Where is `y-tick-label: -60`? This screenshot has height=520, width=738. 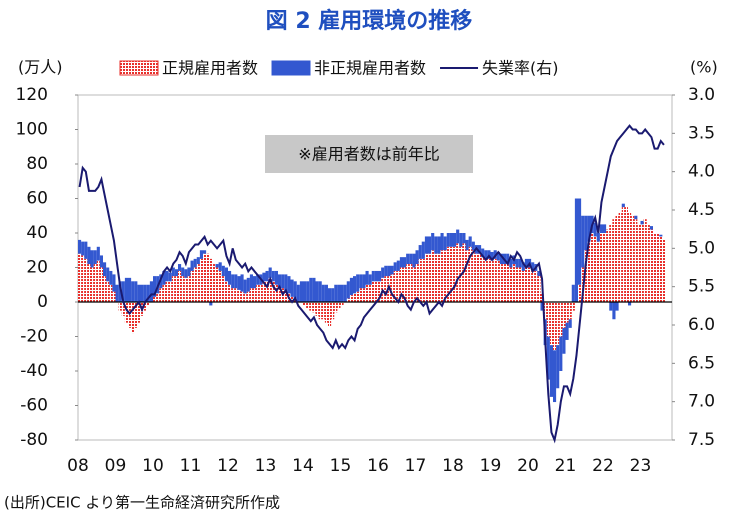 y-tick-label: -60 is located at coordinates (34, 406).